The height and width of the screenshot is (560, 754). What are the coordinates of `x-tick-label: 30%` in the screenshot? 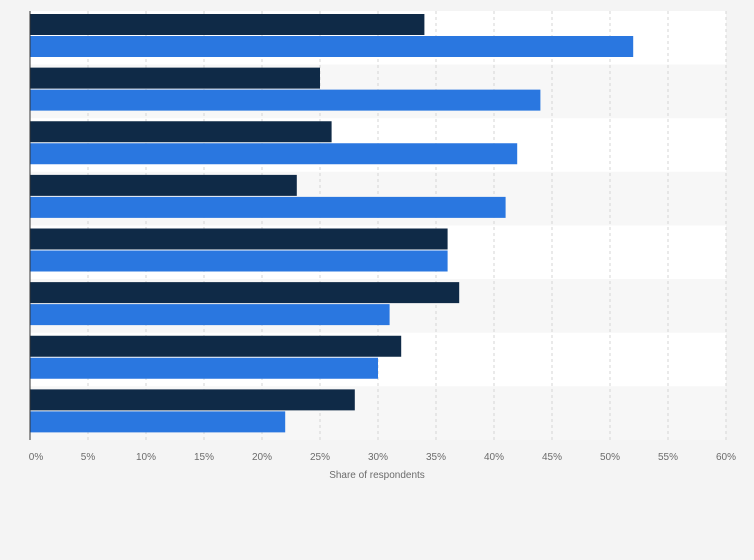 It's located at (378, 457).